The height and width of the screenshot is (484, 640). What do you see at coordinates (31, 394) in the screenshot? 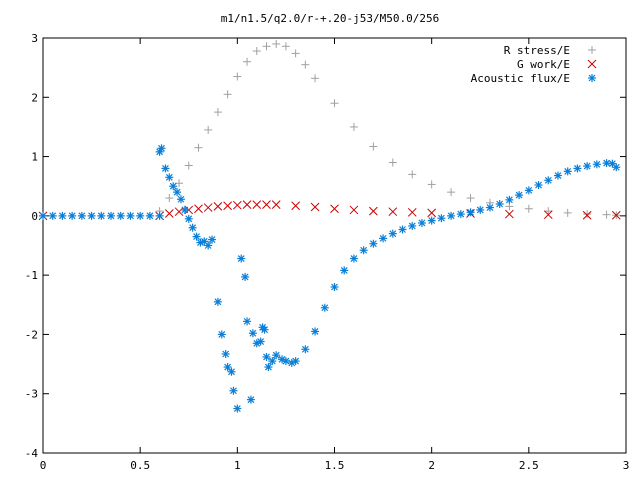
I see `y-tick-label: -3` at bounding box center [31, 394].